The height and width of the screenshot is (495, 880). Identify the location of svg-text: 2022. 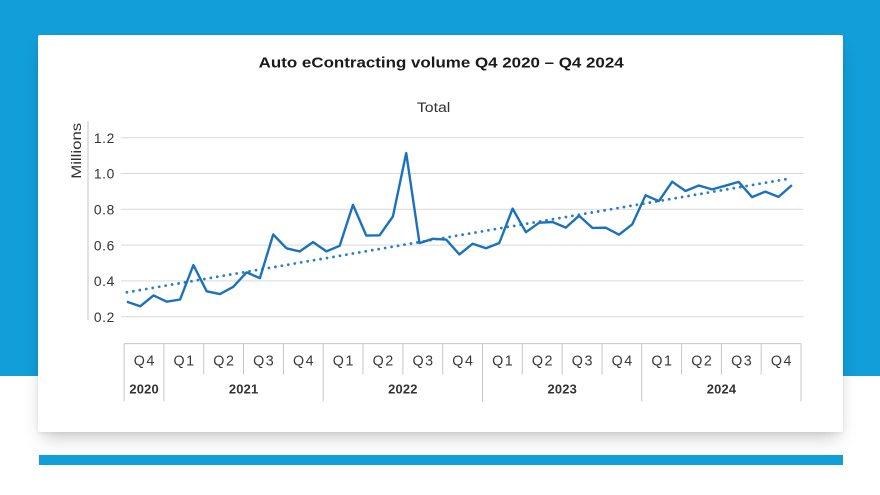
(402, 388).